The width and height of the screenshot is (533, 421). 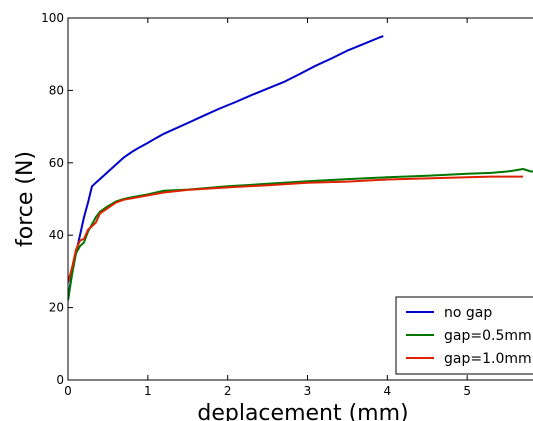 What do you see at coordinates (52, 18) in the screenshot?
I see `y-tick-label: 100` at bounding box center [52, 18].